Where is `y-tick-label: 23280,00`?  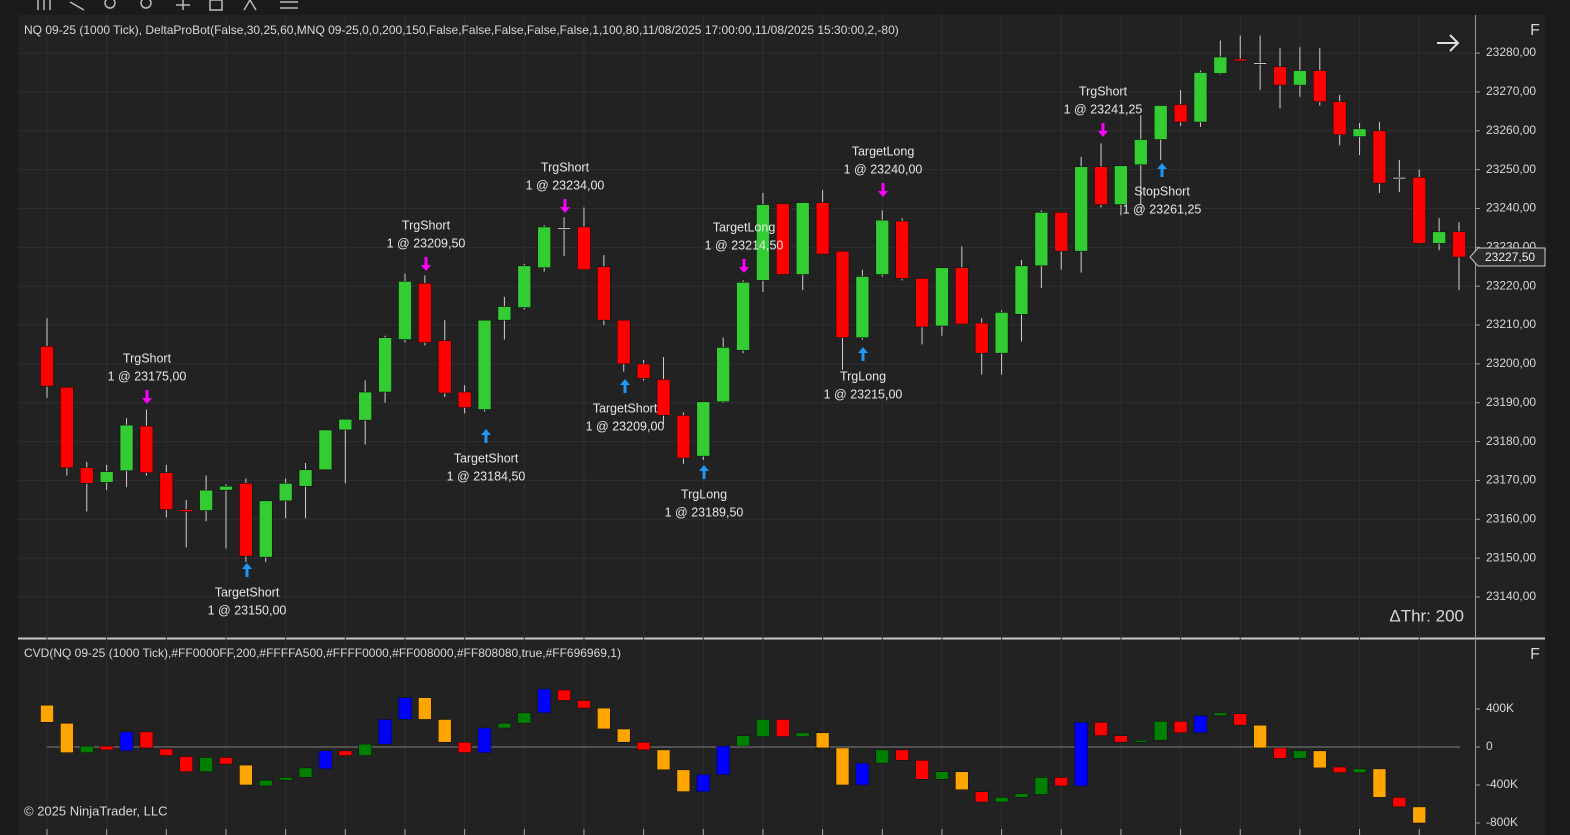 y-tick-label: 23280,00 is located at coordinates (1511, 52).